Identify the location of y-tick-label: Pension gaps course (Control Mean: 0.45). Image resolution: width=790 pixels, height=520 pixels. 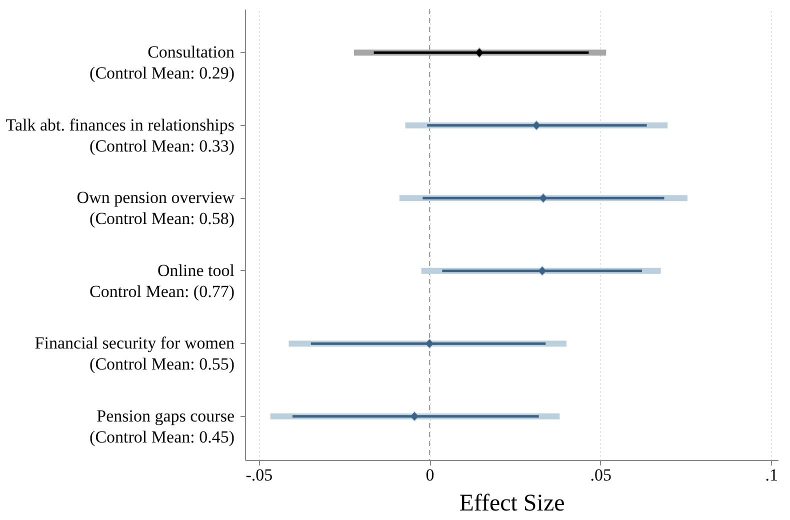
(162, 426).